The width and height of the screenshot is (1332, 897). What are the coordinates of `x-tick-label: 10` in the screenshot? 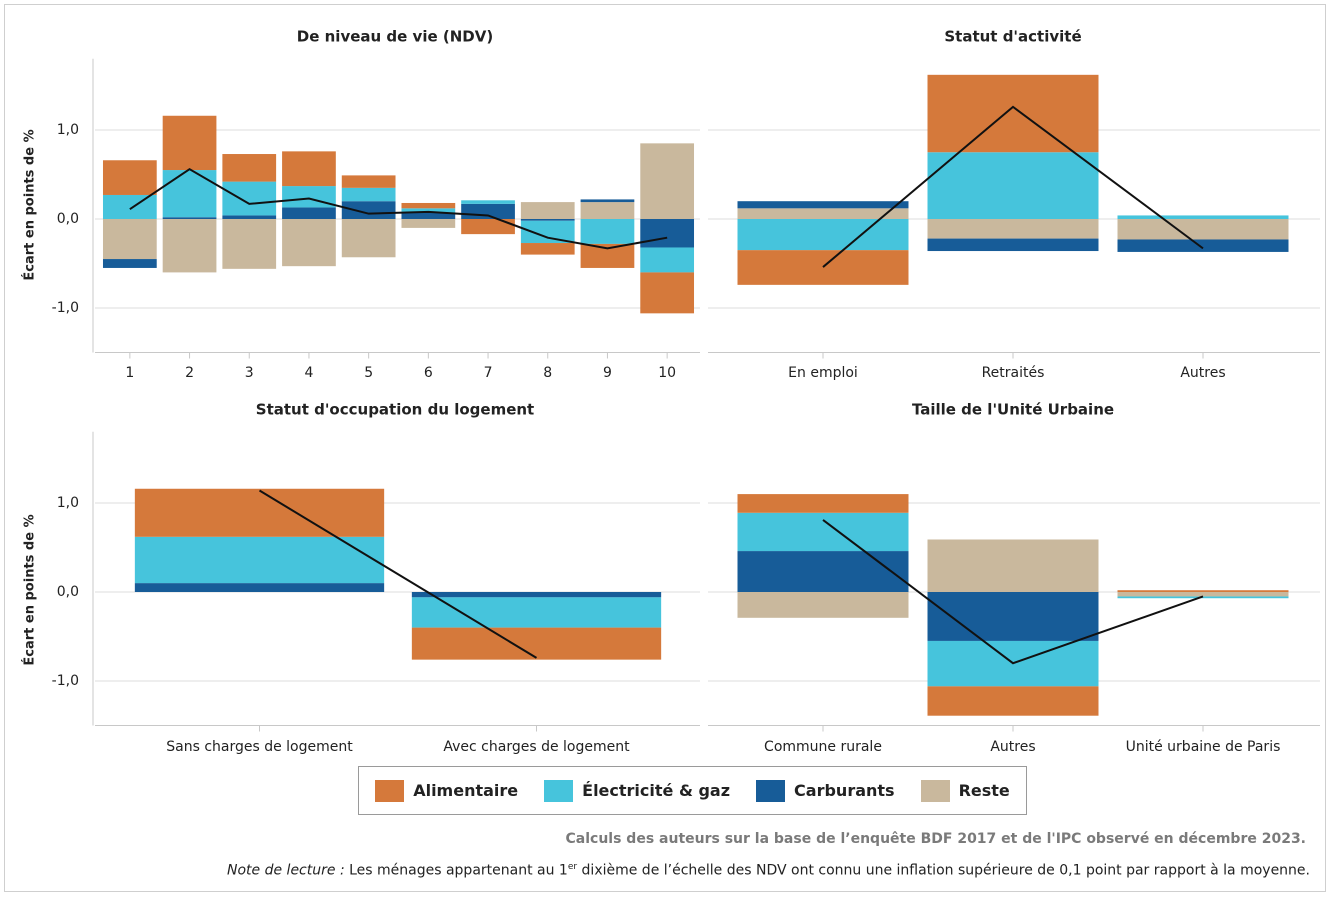 It's located at (667, 373).